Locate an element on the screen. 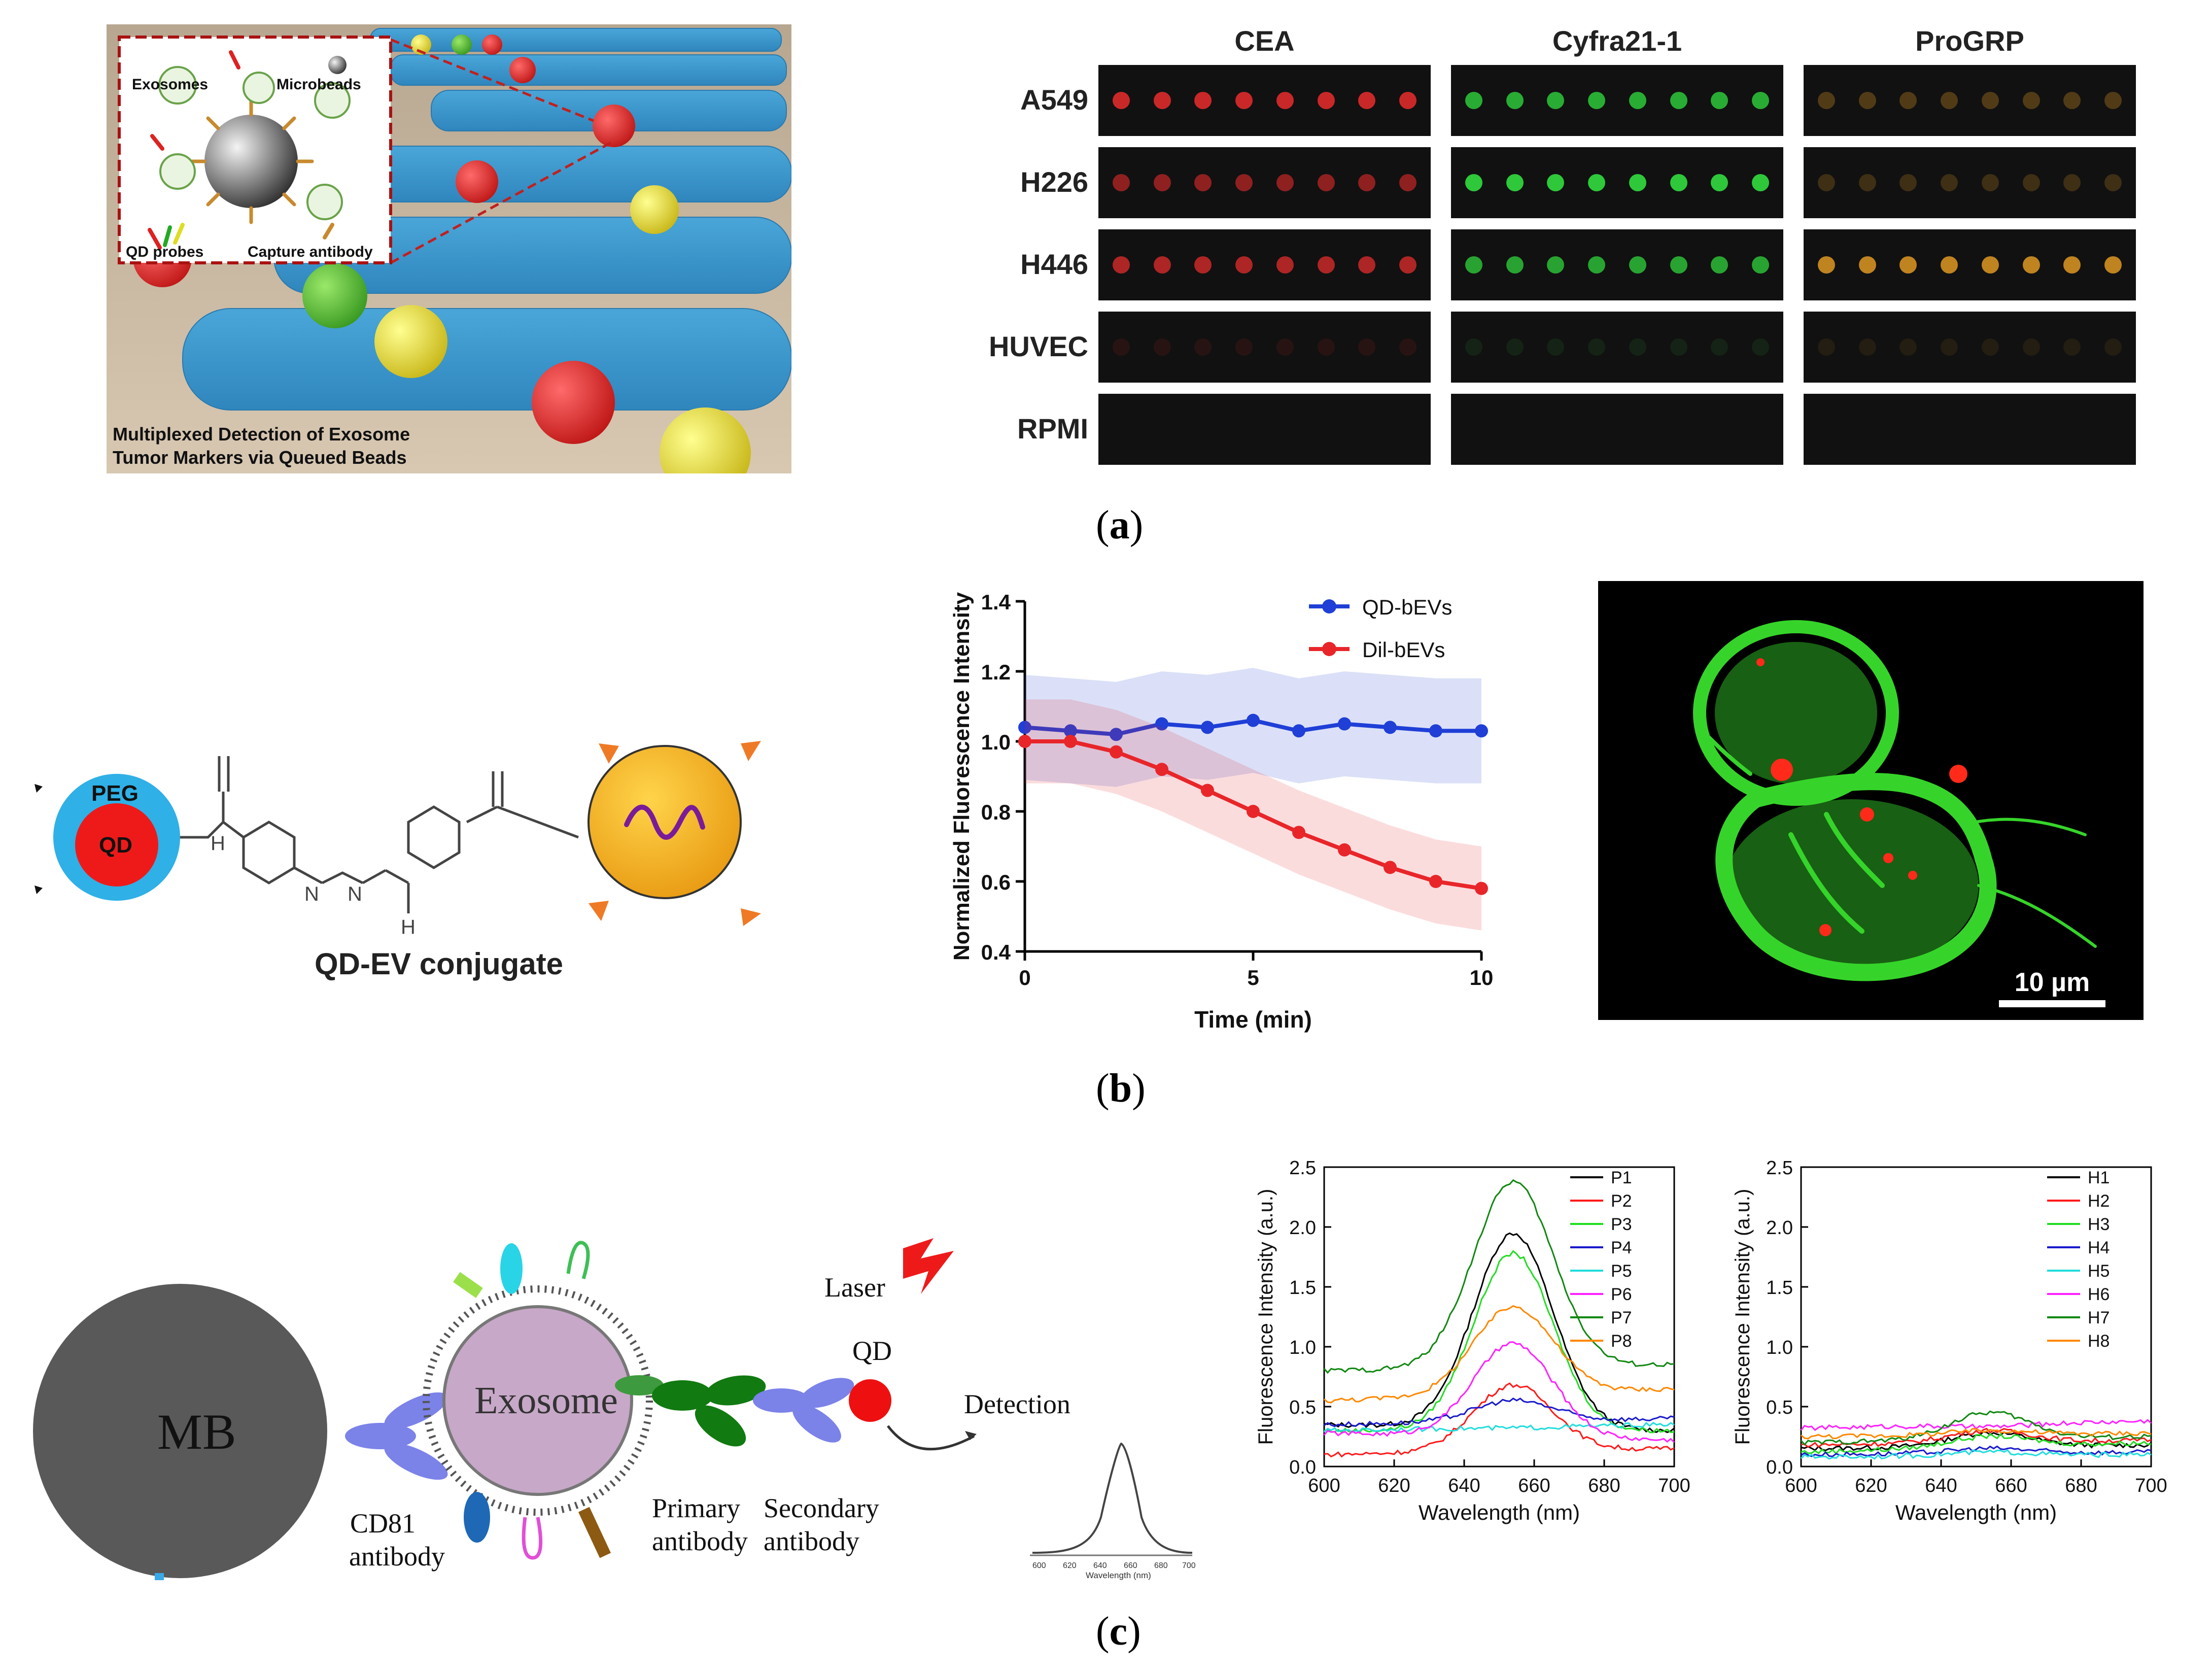  x-tick-label: 10 is located at coordinates (1482, 978).